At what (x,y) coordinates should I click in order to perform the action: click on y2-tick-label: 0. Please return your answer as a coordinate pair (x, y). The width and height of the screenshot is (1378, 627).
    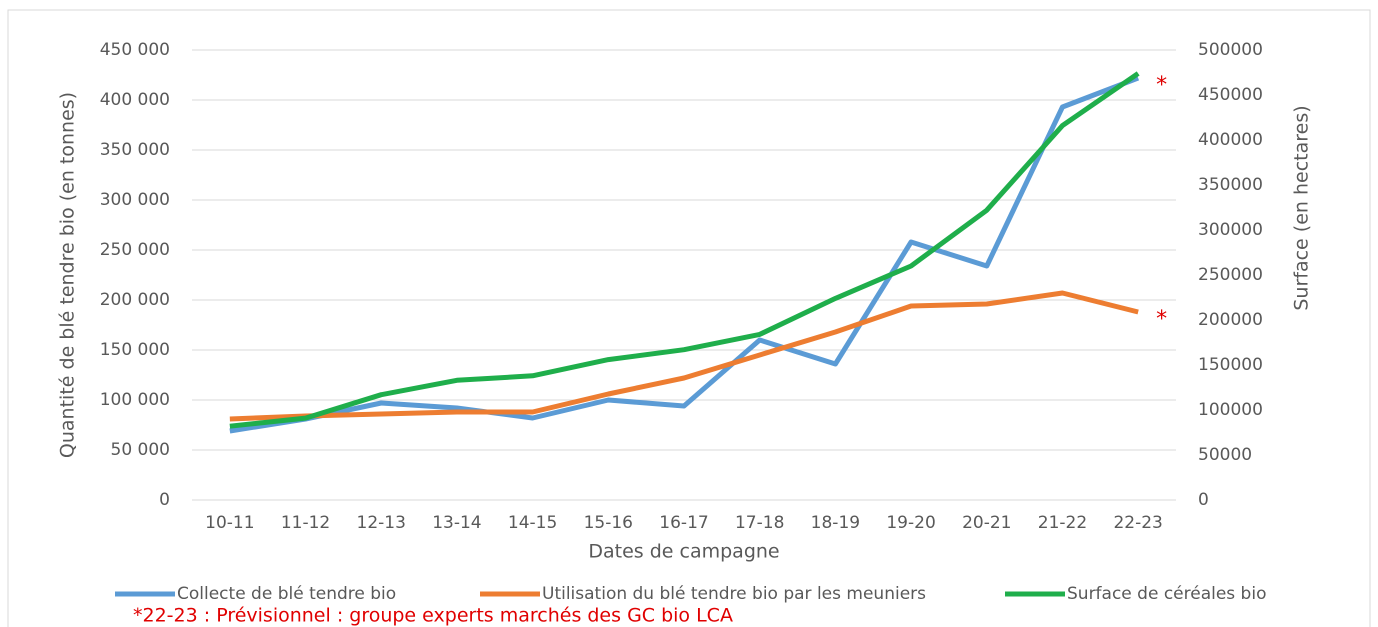
    Looking at the image, I should click on (1203, 500).